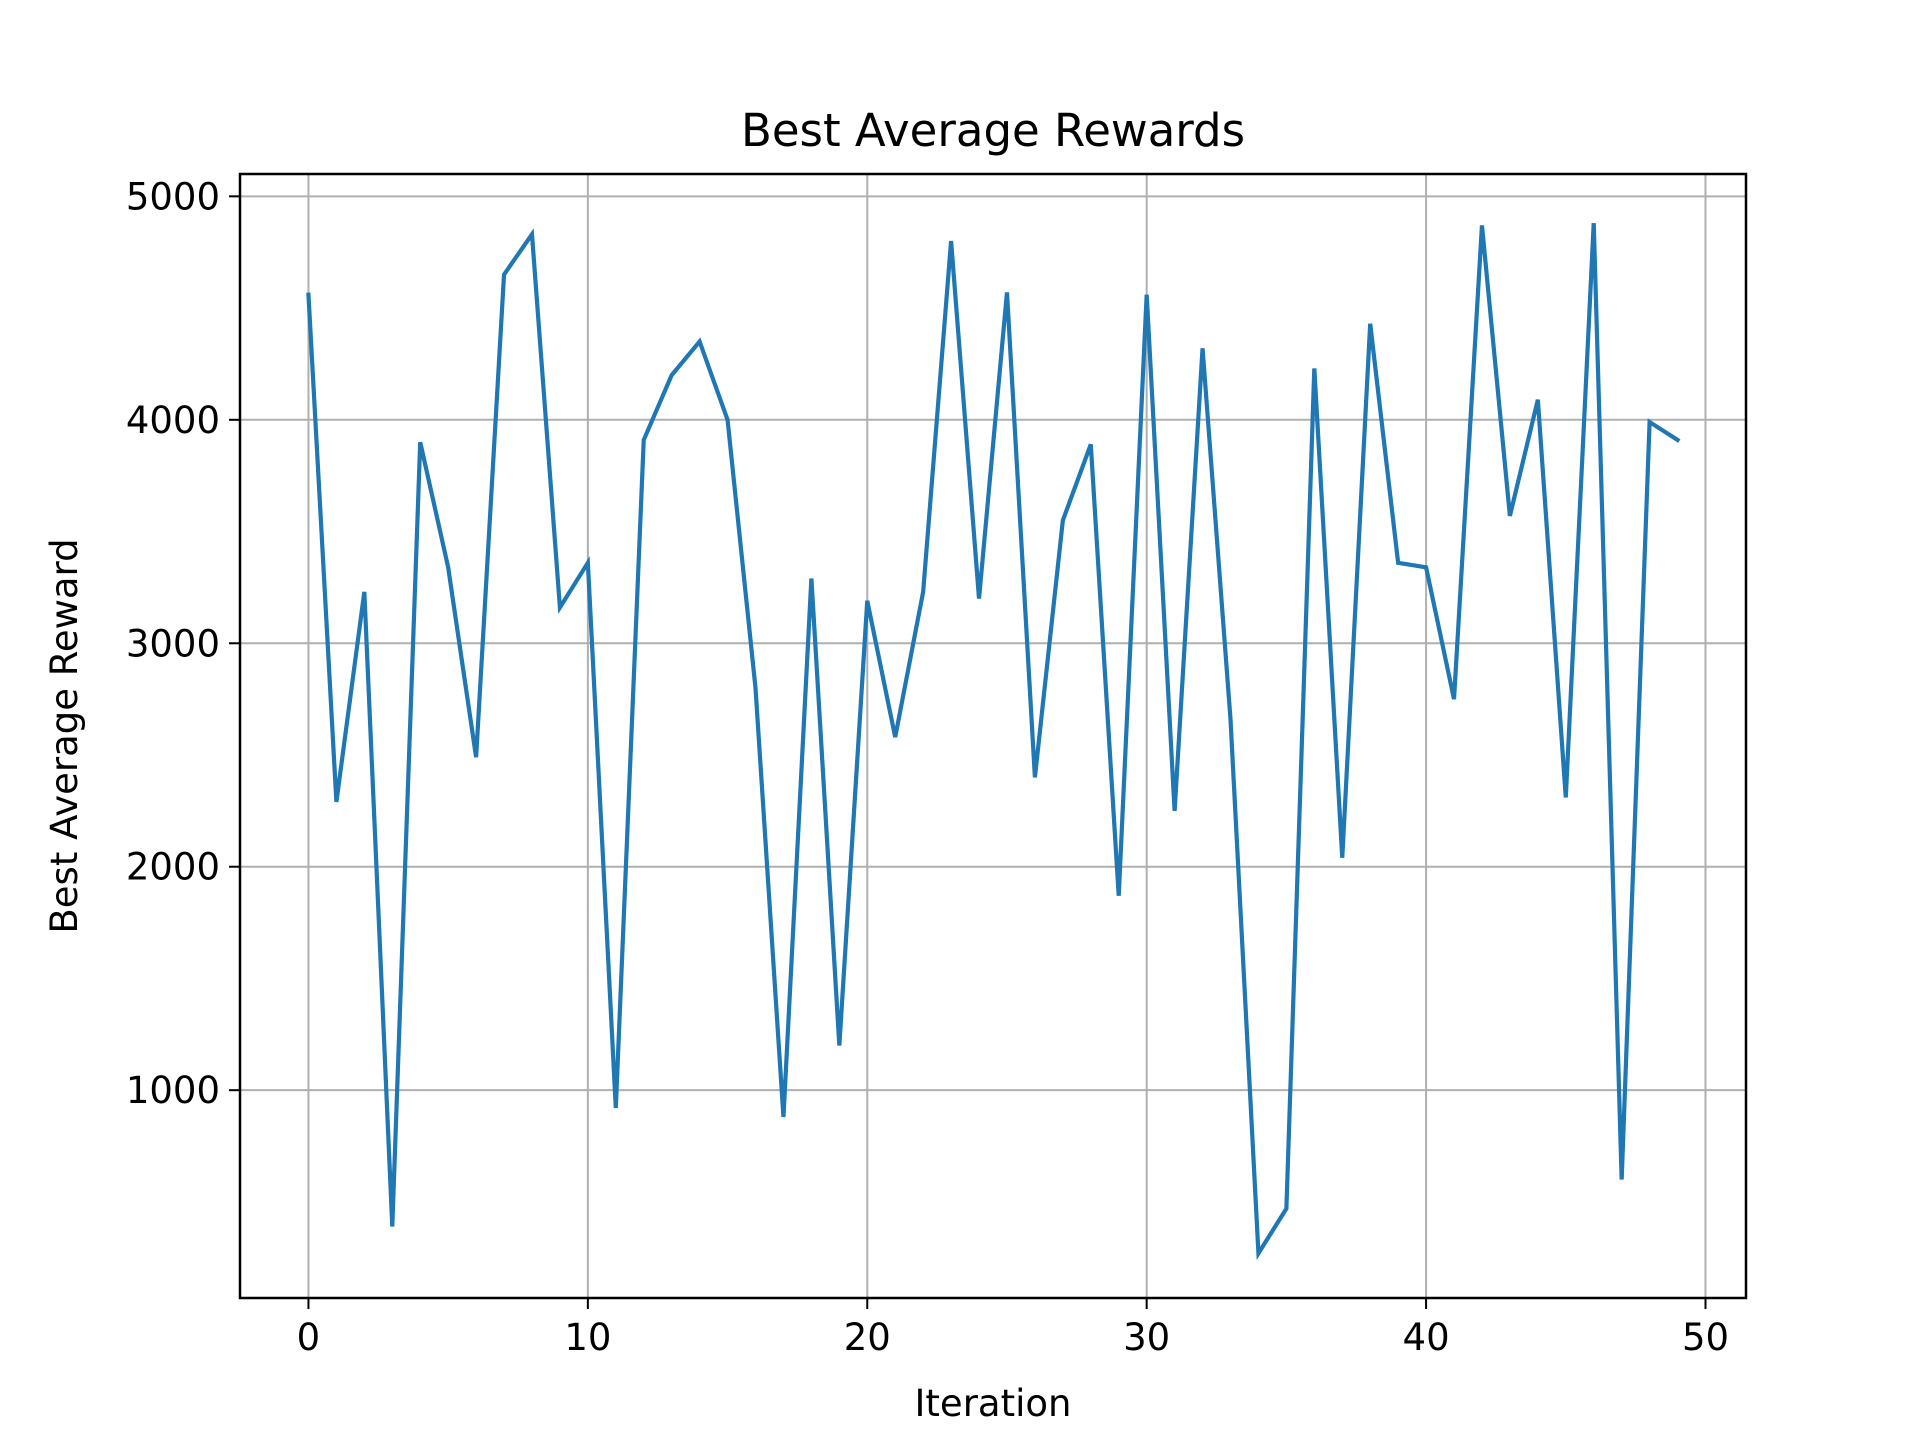 The height and width of the screenshot is (1444, 1920). Describe the element at coordinates (587, 1337) in the screenshot. I see `x-tick-label: 10` at that location.